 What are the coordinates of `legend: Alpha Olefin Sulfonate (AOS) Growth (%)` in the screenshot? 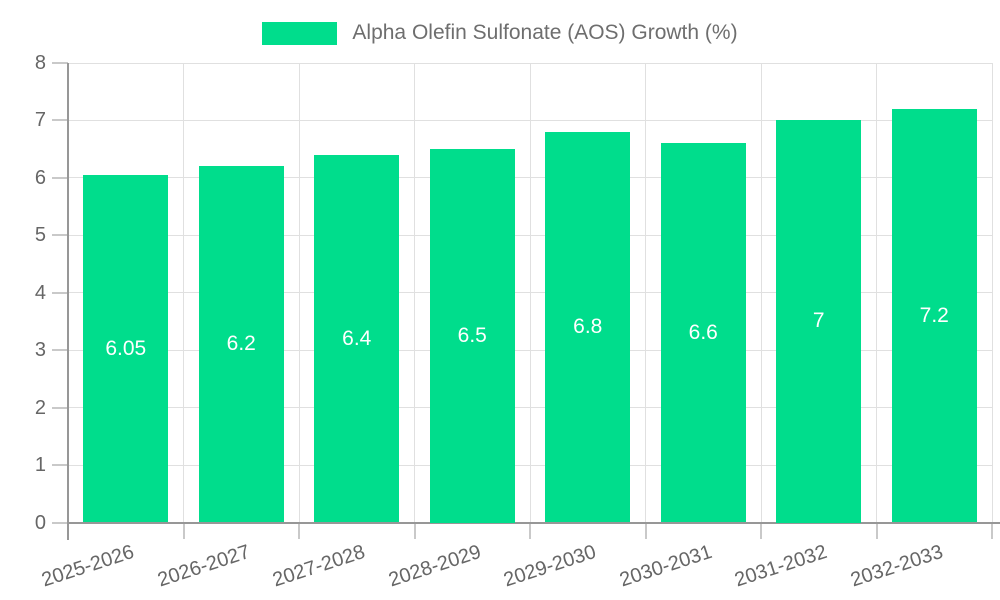 It's located at (500, 33).